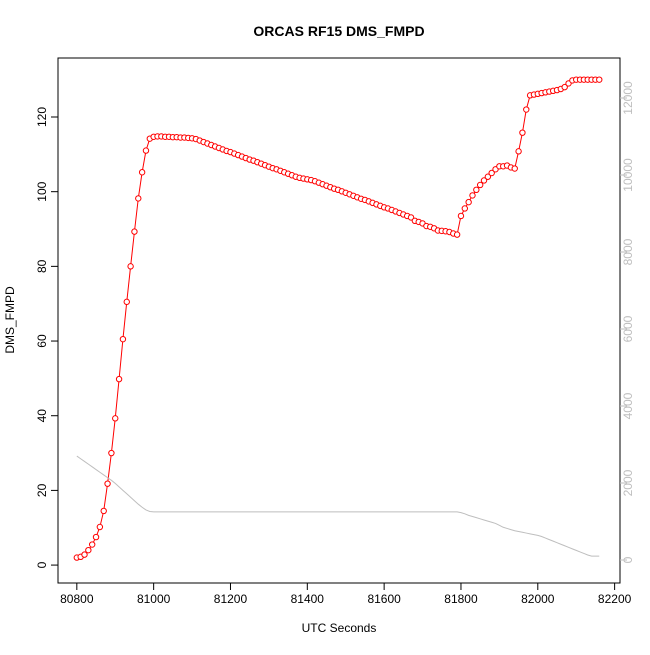 This screenshot has width=650, height=655. What do you see at coordinates (461, 599) in the screenshot?
I see `x-tick-label: 81800` at bounding box center [461, 599].